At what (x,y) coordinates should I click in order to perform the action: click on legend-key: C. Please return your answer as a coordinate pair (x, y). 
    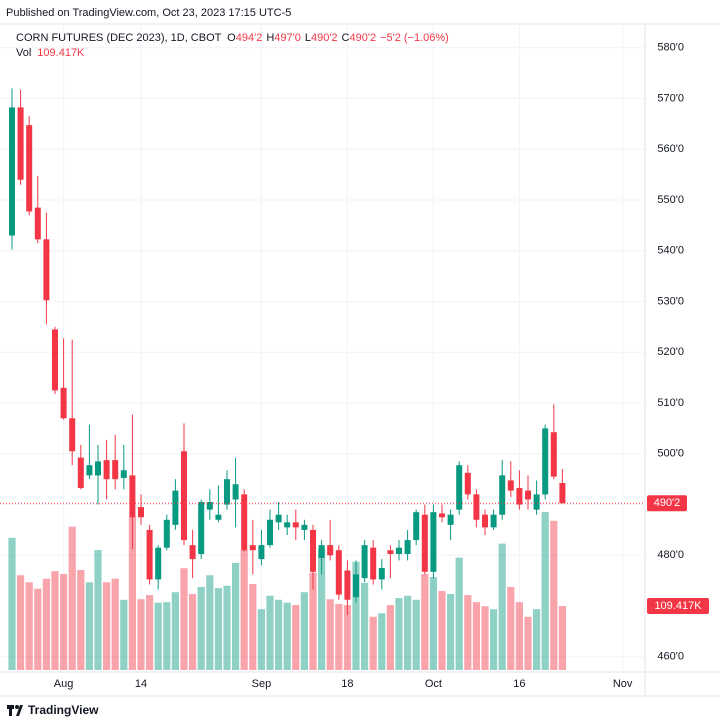
    Looking at the image, I should click on (346, 38).